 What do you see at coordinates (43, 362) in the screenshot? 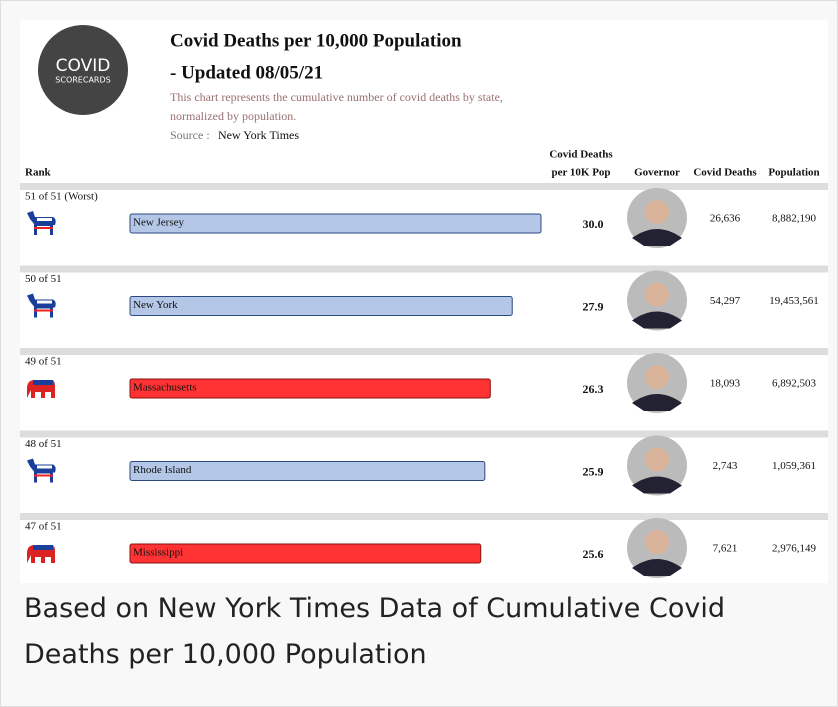
I see `rank: 49 of 51` at bounding box center [43, 362].